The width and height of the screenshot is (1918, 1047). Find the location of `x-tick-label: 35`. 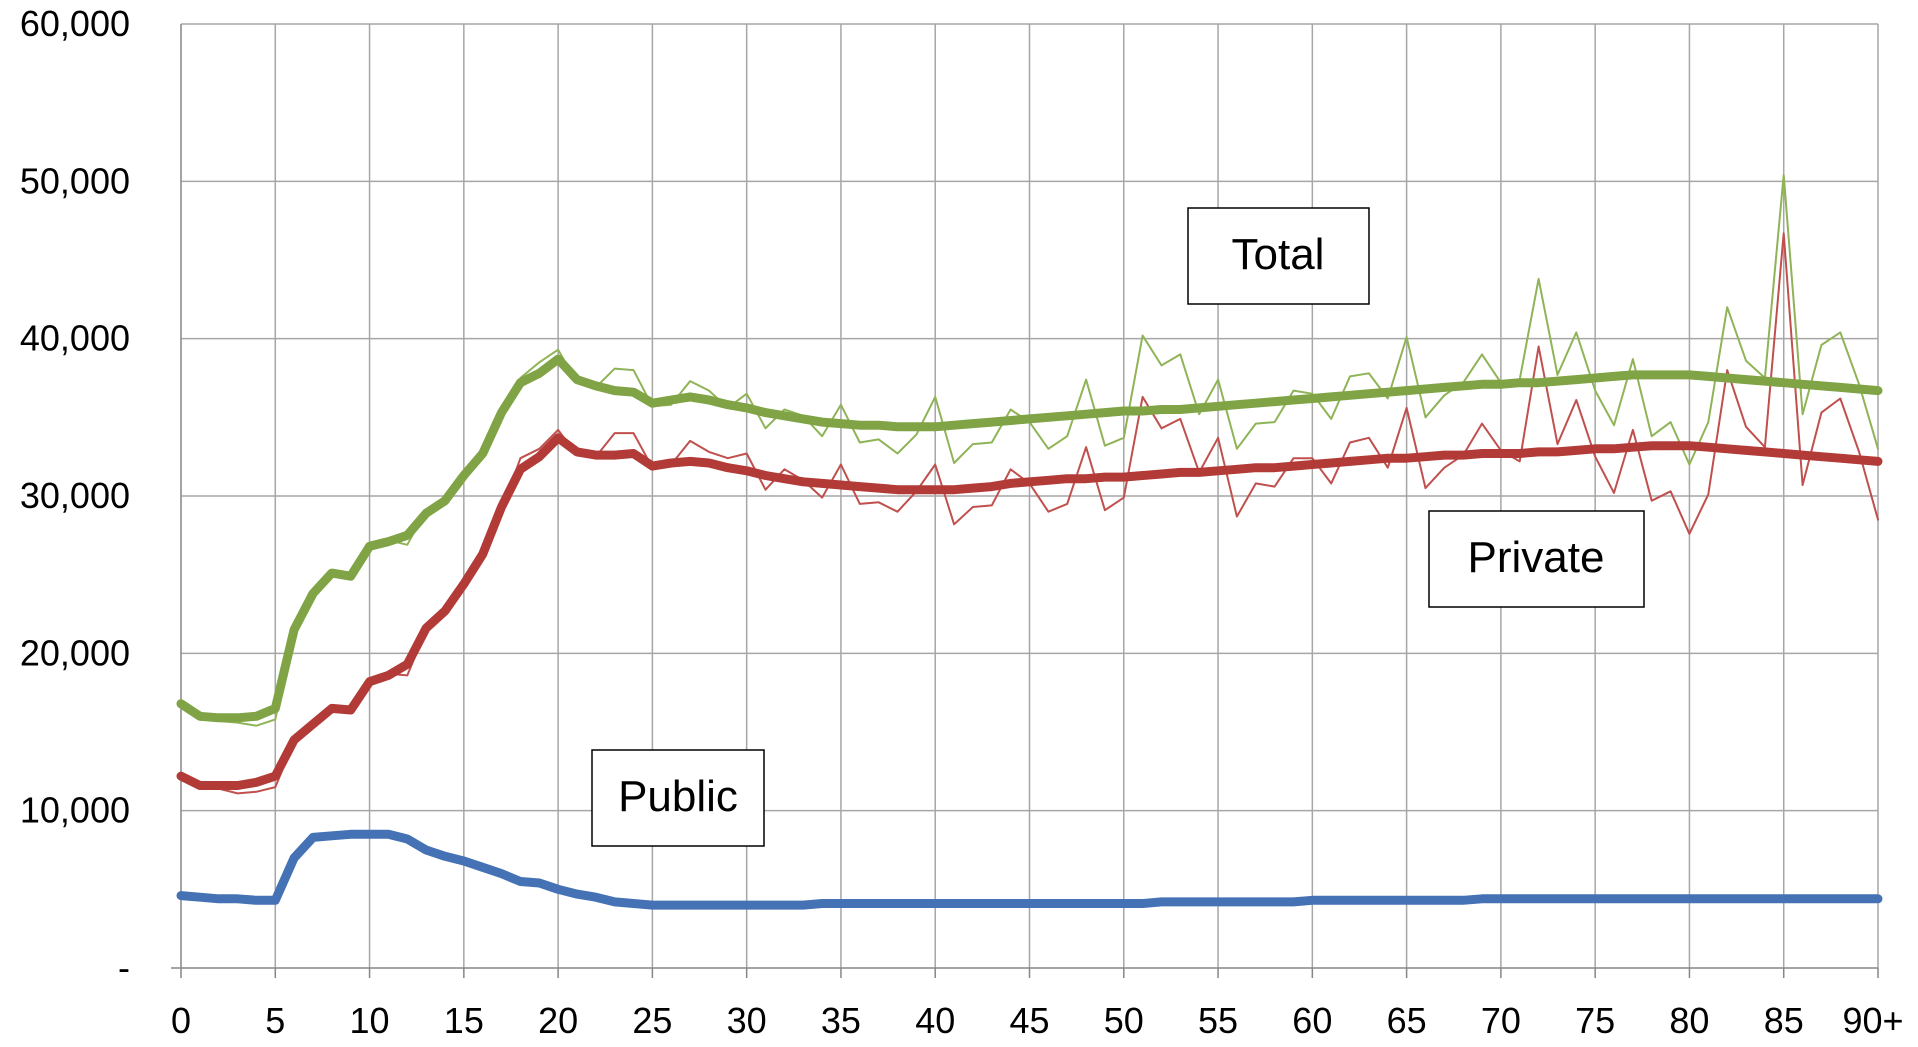

x-tick-label: 35 is located at coordinates (841, 1020).